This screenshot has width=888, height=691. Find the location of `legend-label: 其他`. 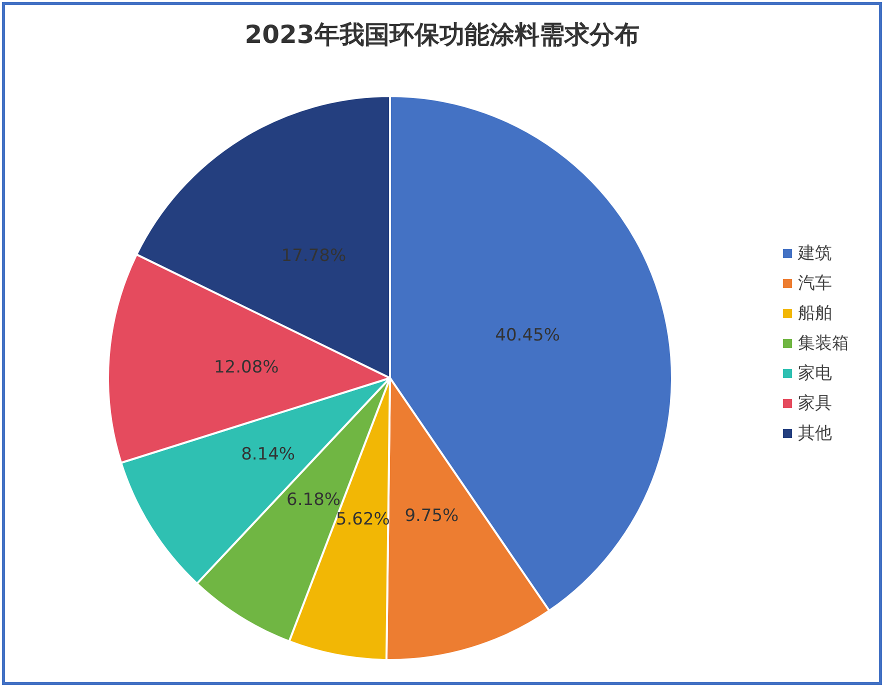

legend-label: 其他 is located at coordinates (815, 434).